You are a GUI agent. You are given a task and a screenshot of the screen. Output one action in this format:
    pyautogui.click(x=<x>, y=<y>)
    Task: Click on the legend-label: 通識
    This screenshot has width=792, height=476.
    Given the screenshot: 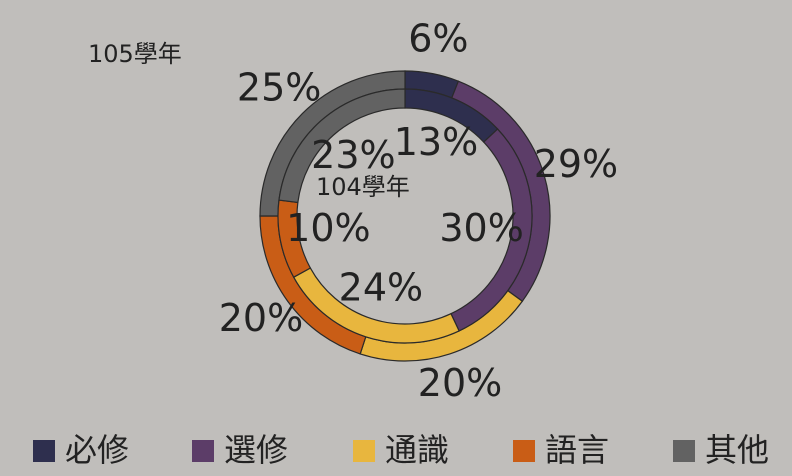 What is the action you would take?
    pyautogui.click(x=417, y=450)
    